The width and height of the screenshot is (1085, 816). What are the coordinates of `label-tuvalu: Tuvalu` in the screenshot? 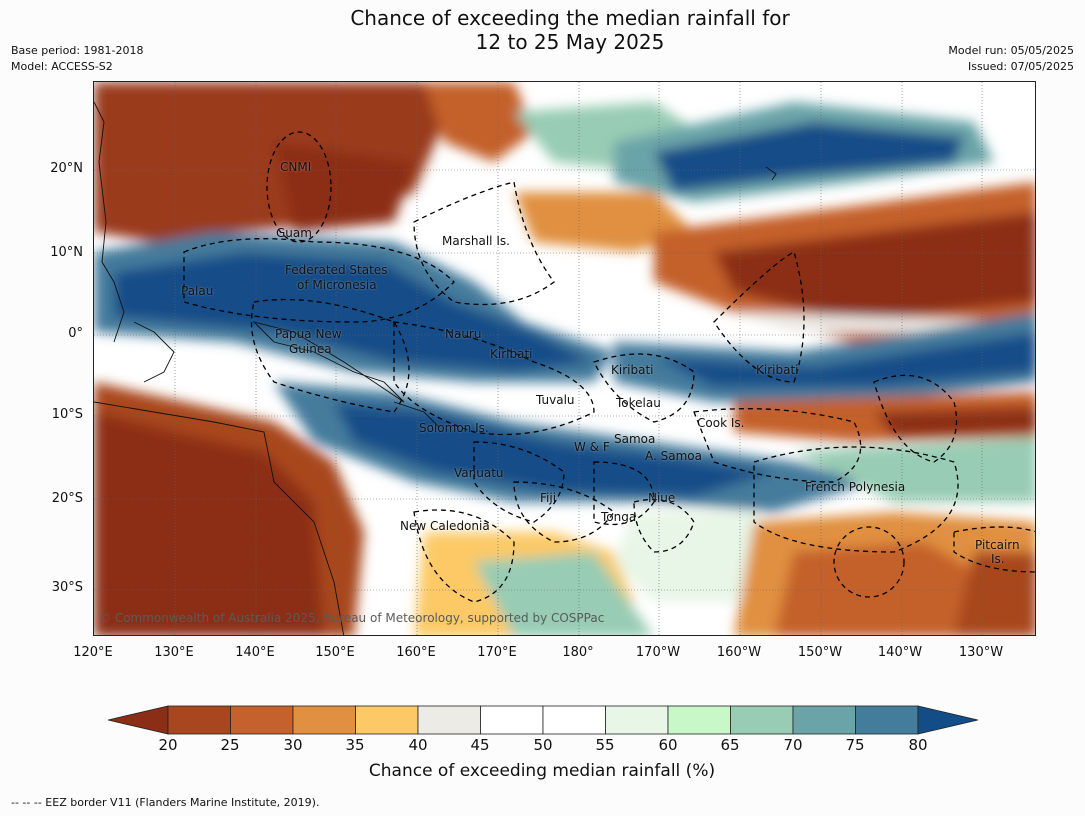 It's located at (555, 400).